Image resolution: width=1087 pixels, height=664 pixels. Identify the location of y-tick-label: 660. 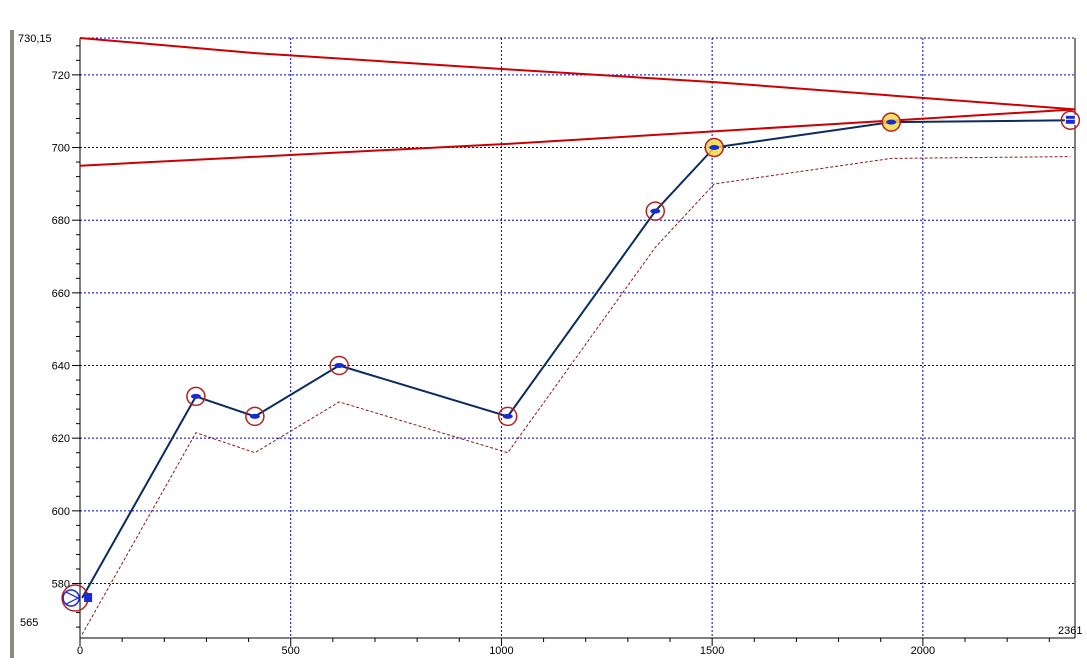
(61, 294).